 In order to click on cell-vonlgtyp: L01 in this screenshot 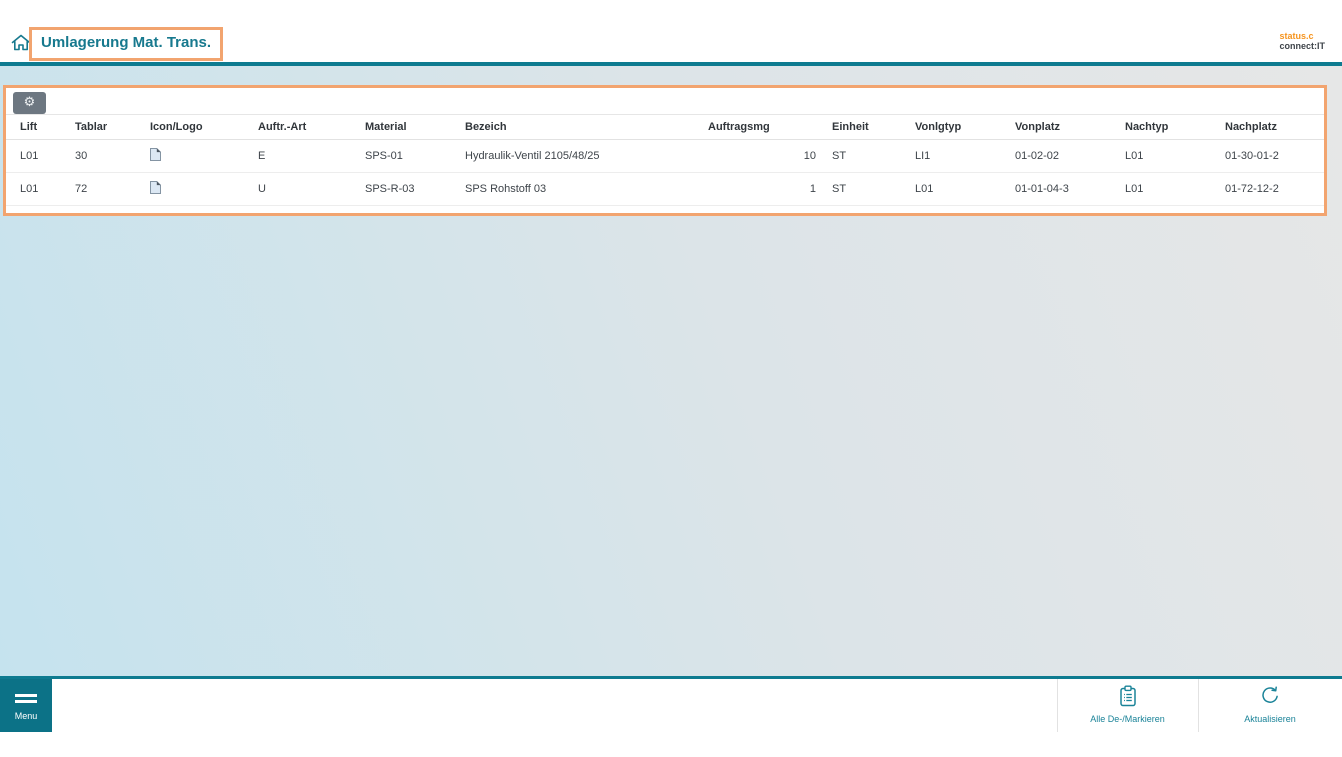, I will do `click(951, 189)`.